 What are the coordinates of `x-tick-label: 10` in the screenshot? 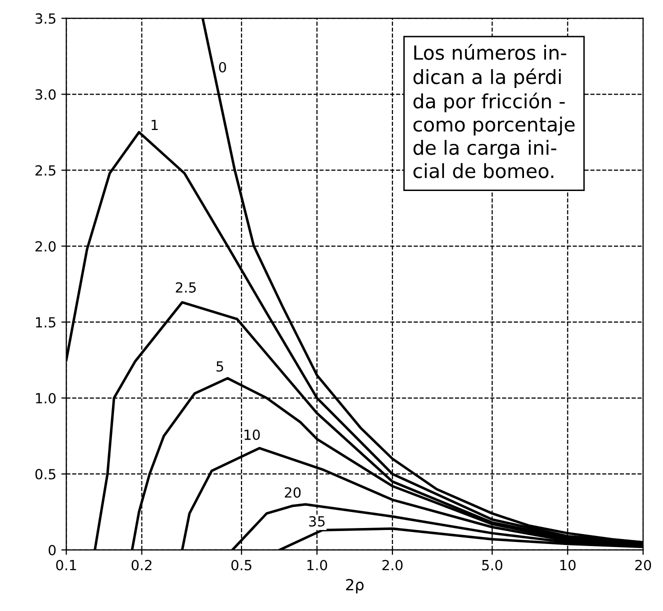 It's located at (568, 565).